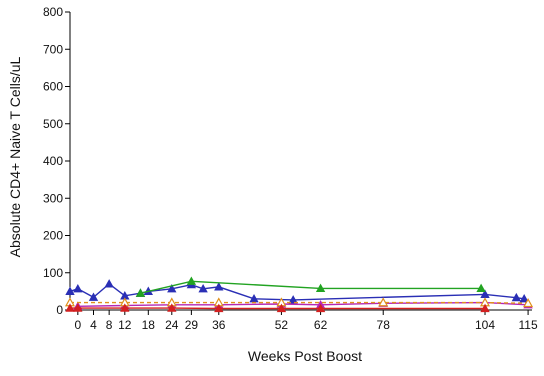 The image size is (544, 376). What do you see at coordinates (53, 273) in the screenshot?
I see `y-tick-label: 100` at bounding box center [53, 273].